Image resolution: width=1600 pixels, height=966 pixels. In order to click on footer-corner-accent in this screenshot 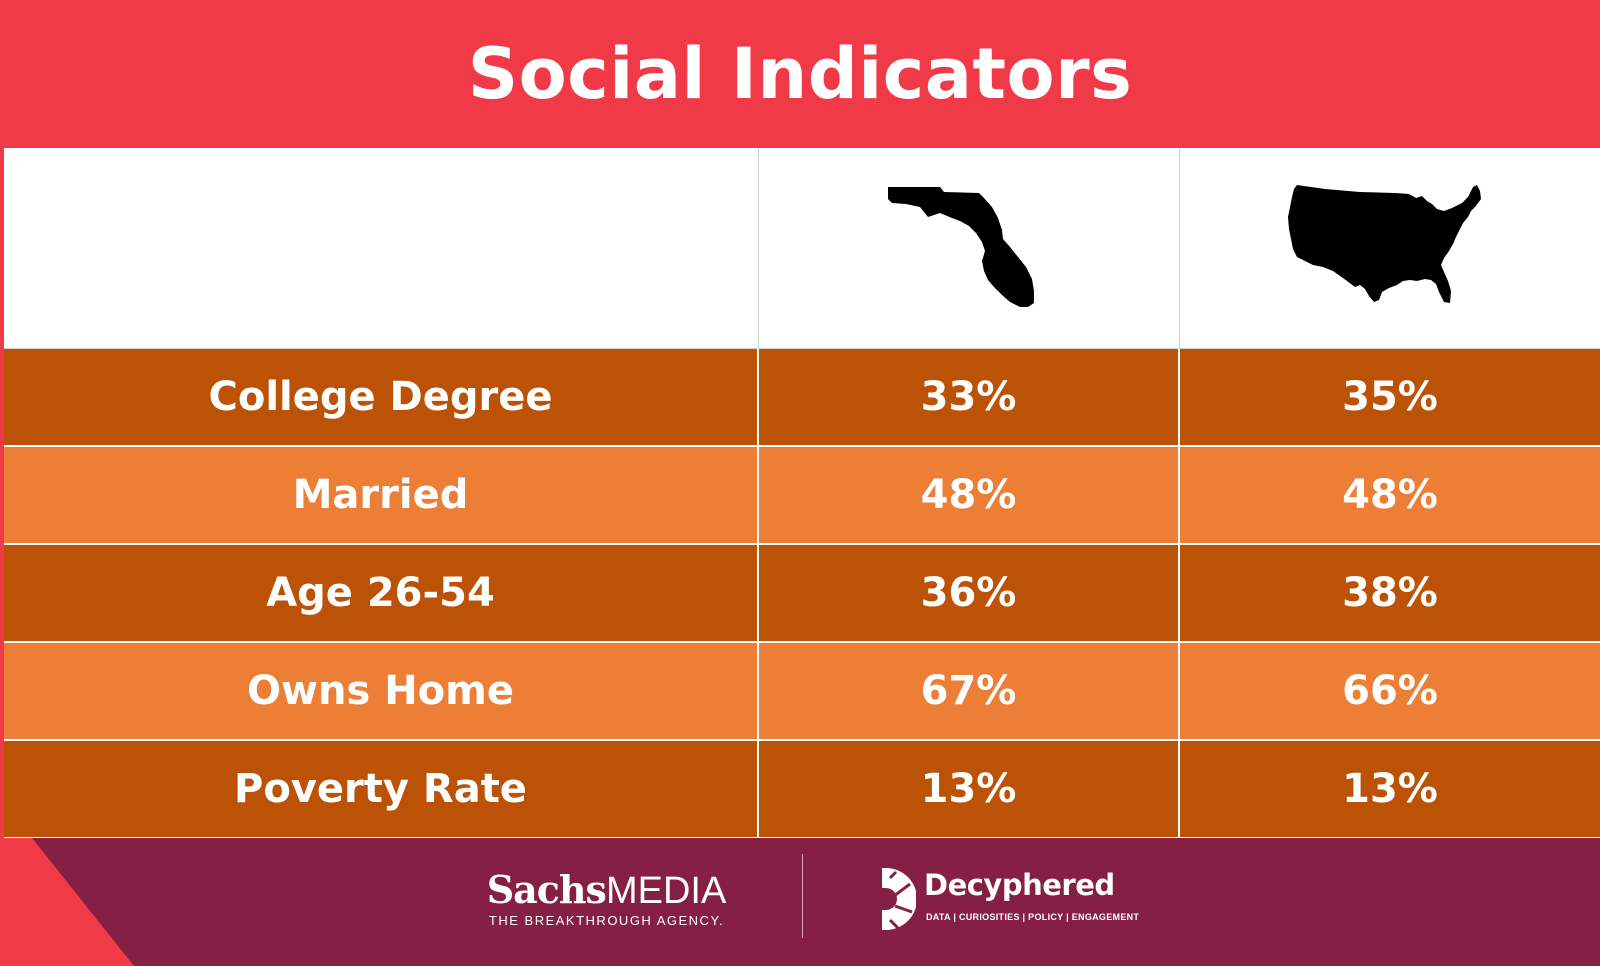, I will do `click(67, 902)`.